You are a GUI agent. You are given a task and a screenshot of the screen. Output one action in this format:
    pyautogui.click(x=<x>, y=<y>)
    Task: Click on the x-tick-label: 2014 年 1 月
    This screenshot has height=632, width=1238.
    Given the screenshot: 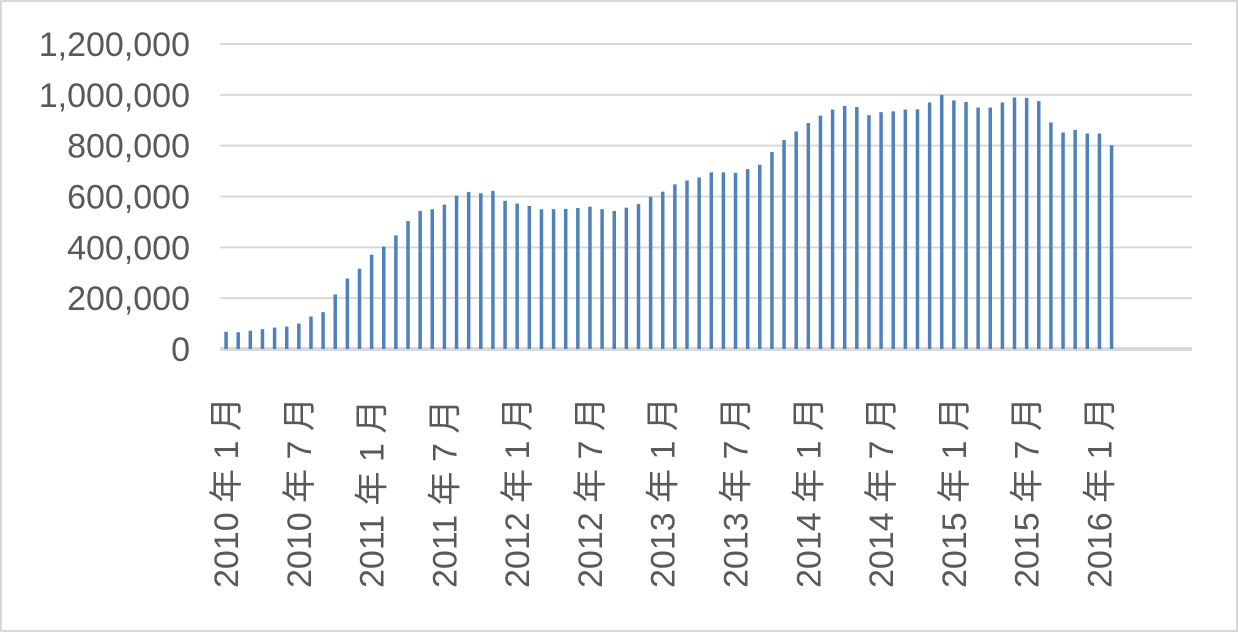 What is the action you would take?
    pyautogui.click(x=809, y=492)
    